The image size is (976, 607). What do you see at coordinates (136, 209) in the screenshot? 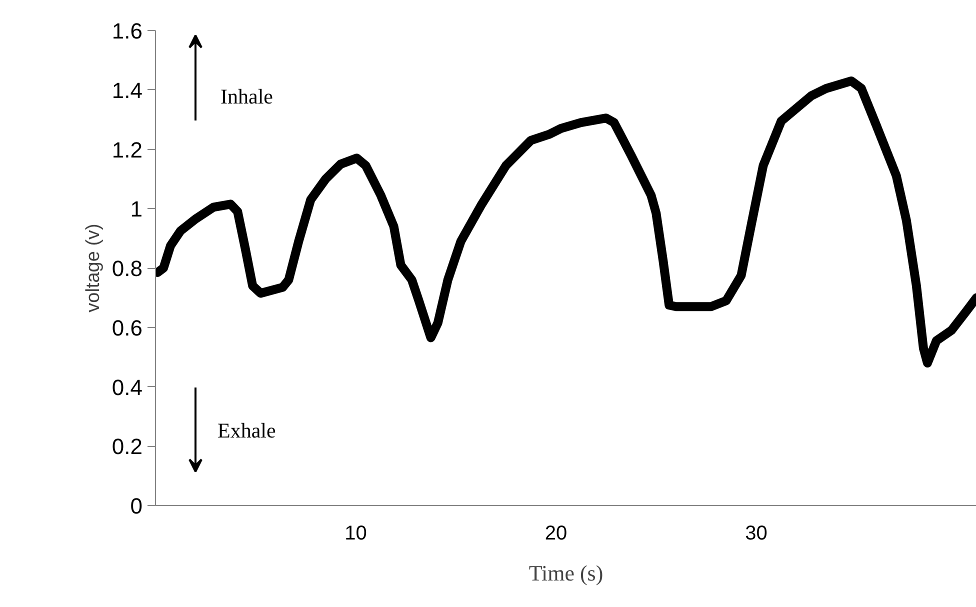
I see `y-tick-label: 1` at bounding box center [136, 209].